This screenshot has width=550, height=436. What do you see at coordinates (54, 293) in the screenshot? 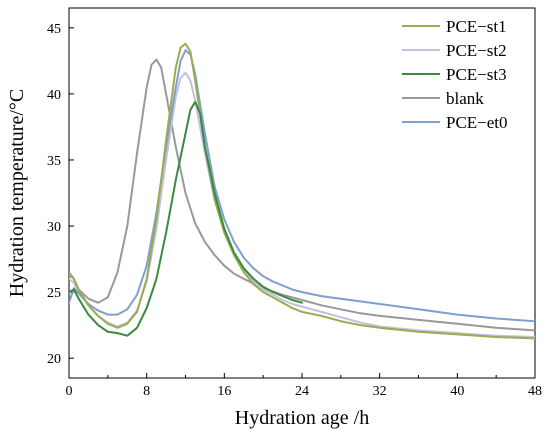
I see `y-tick-label: 25` at bounding box center [54, 293].